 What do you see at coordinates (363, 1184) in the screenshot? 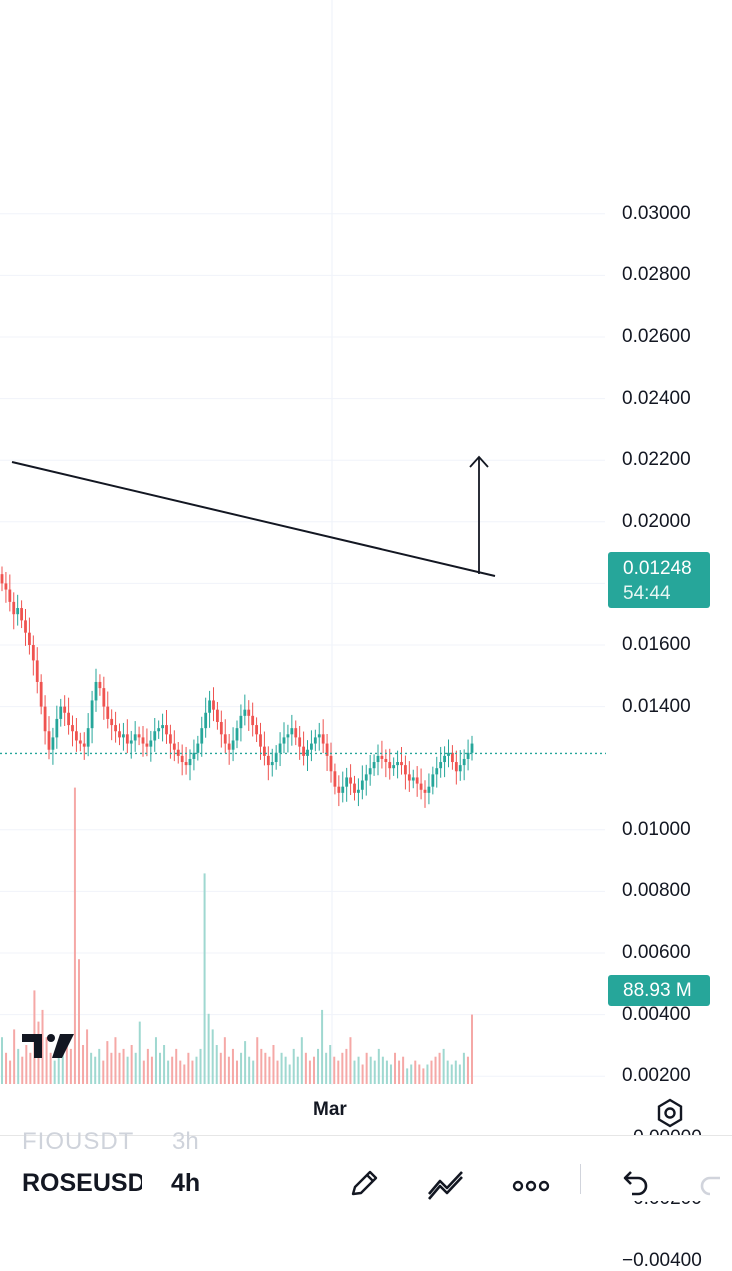
I see `pencil-icon` at bounding box center [363, 1184].